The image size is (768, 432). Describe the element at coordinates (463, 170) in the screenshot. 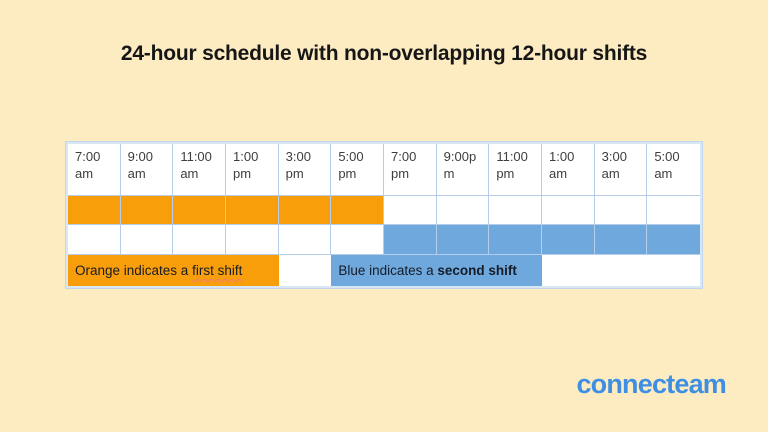

I see `time-header-cell: 9:00p m` at that location.